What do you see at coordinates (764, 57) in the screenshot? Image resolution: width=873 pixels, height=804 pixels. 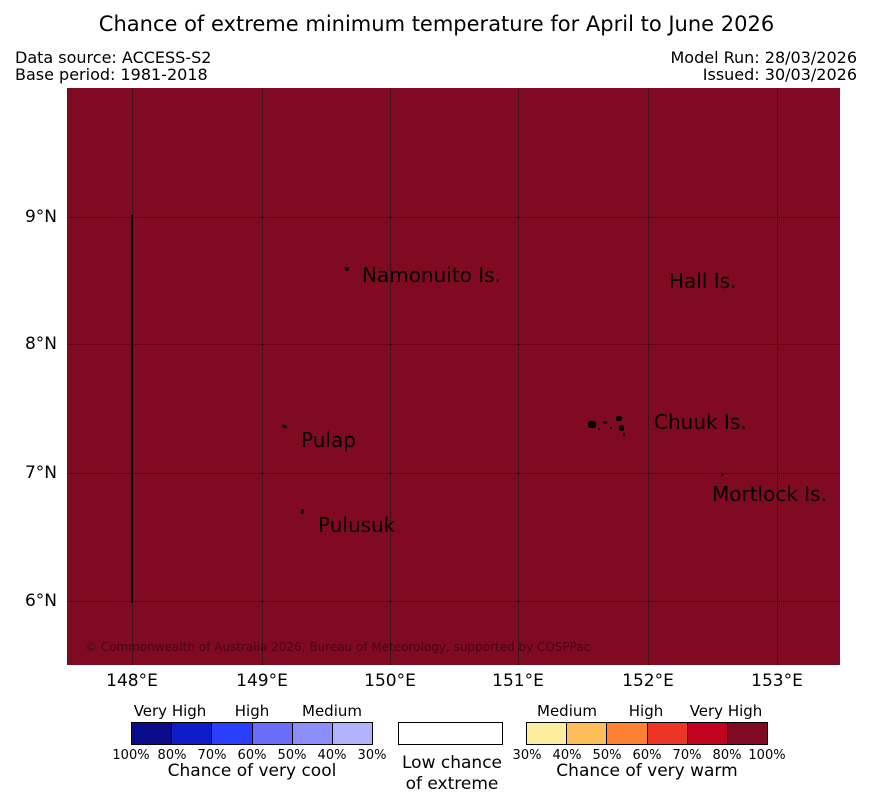 I see `model-run-label: Model Run: 28/03/2026` at bounding box center [764, 57].